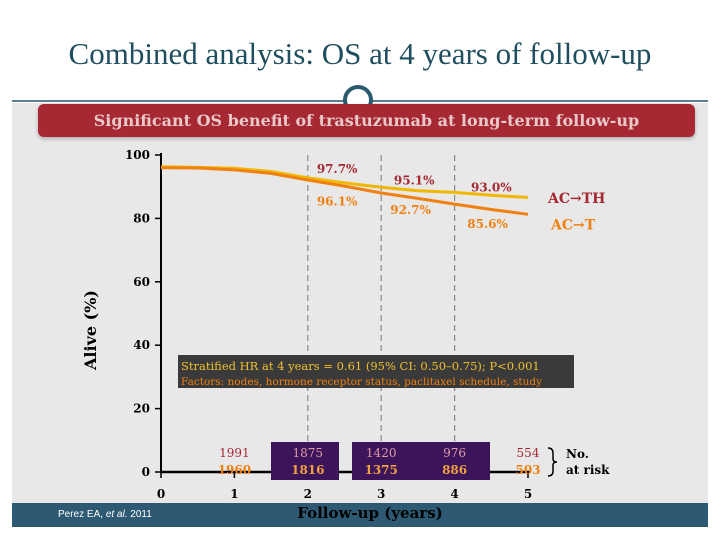 The image size is (720, 540). What do you see at coordinates (381, 453) in the screenshot?
I see `risk-acth-3: 1420` at bounding box center [381, 453].